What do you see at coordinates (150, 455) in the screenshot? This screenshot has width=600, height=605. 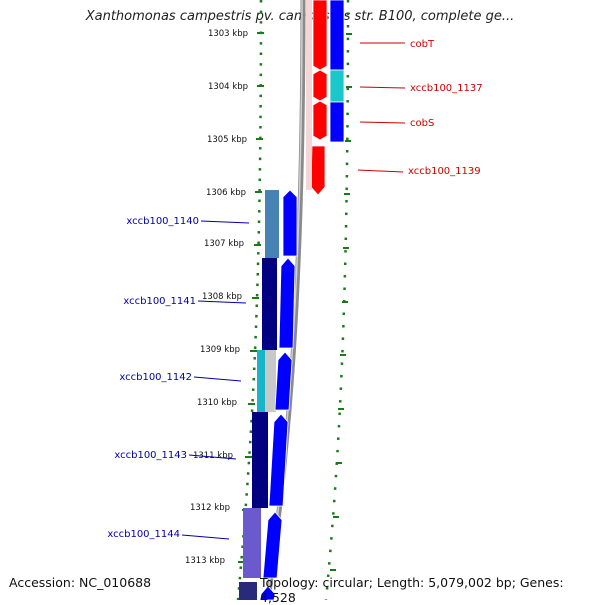 I see `gene-label: xccb100_1143` at bounding box center [150, 455].